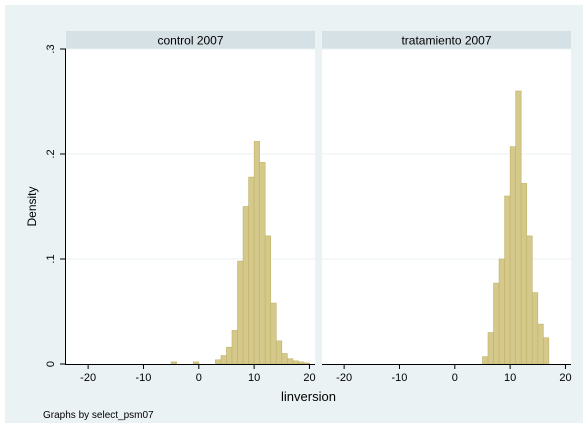 This screenshot has width=588, height=428. What do you see at coordinates (51, 258) in the screenshot?
I see `y-tick-label: .1` at bounding box center [51, 258].